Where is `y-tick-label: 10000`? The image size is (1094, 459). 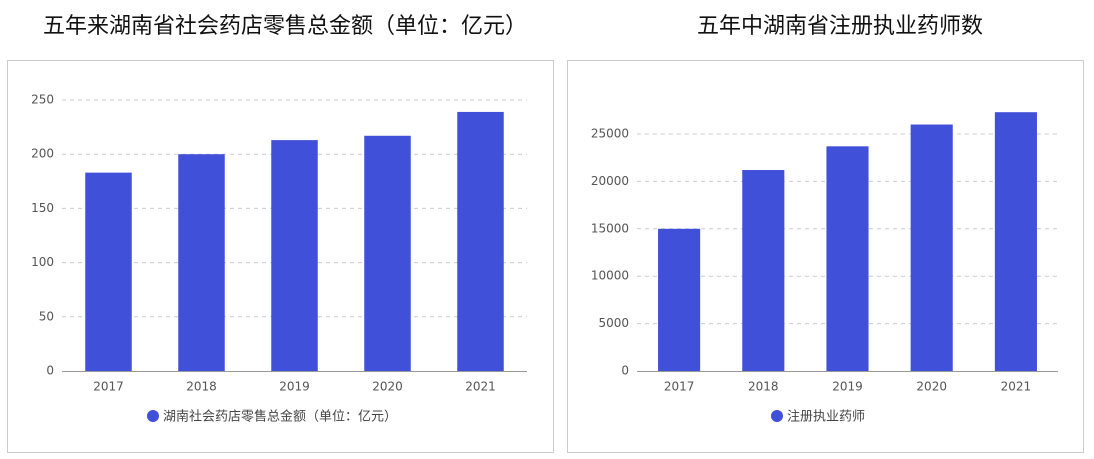 y-tick-label: 10000 is located at coordinates (610, 276).